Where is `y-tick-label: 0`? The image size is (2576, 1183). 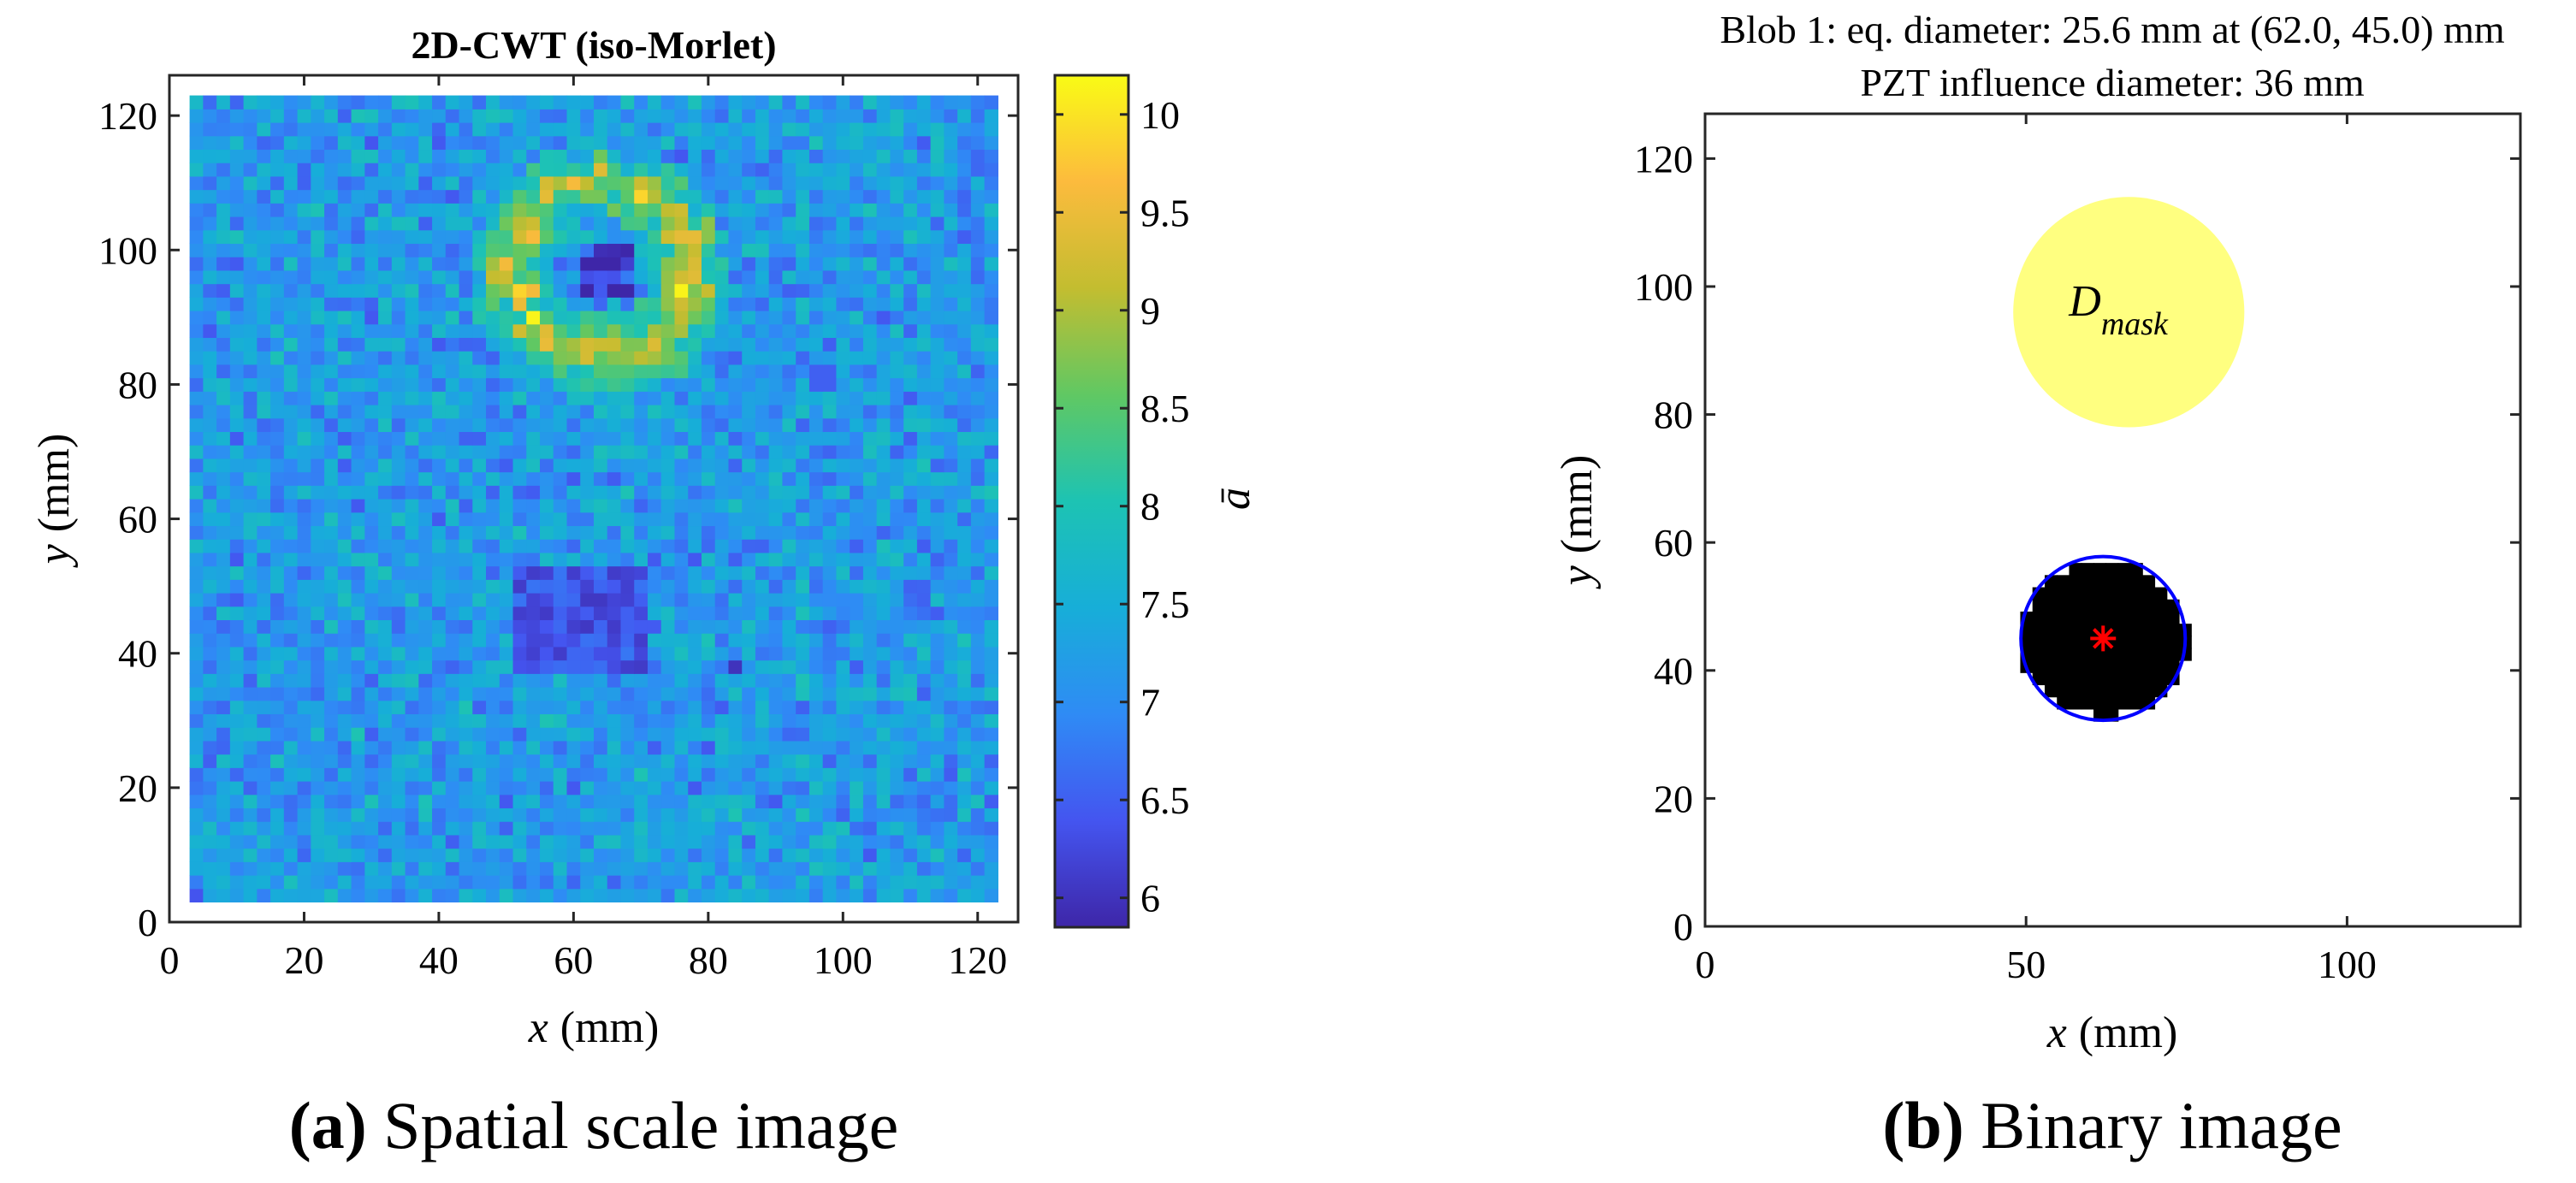
y-tick-label: 0 is located at coordinates (1683, 927).